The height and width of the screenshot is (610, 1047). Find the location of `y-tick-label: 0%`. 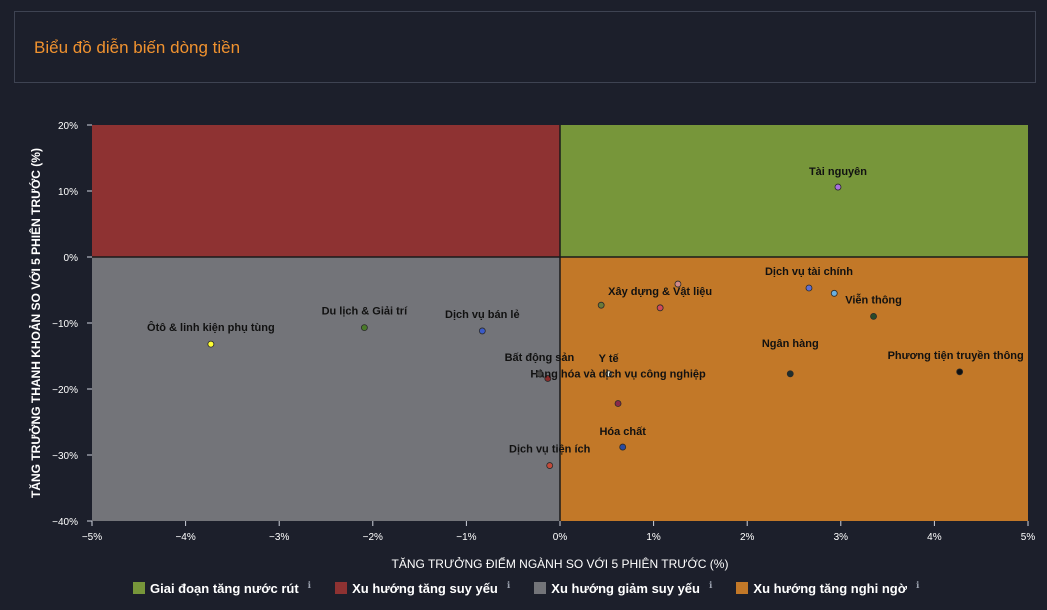

y-tick-label: 0% is located at coordinates (71, 258).